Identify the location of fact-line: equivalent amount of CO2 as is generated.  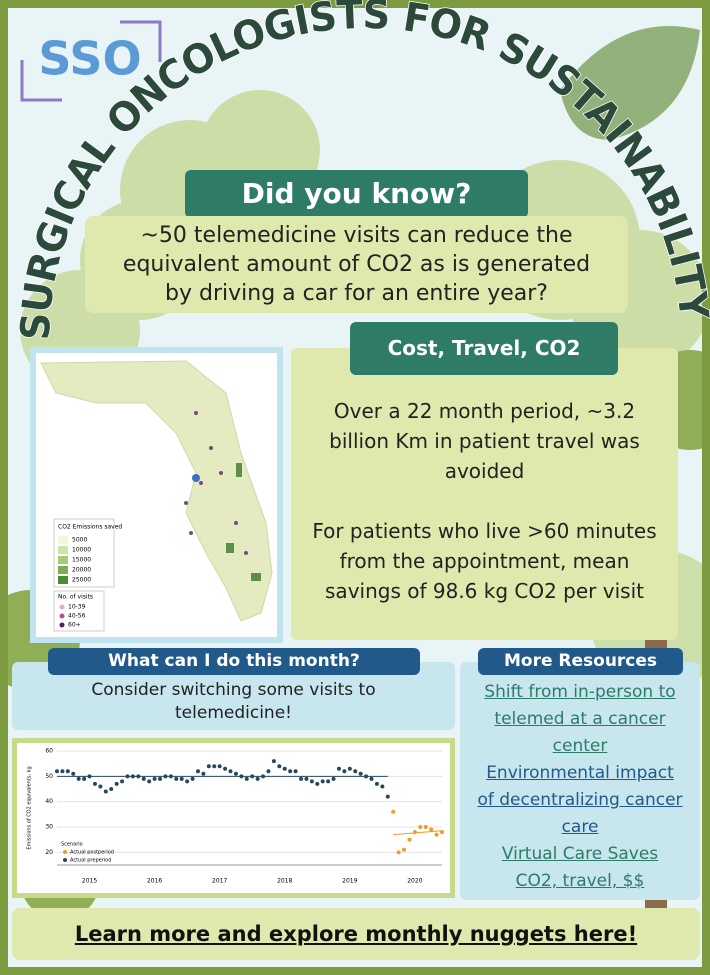
(356, 264).